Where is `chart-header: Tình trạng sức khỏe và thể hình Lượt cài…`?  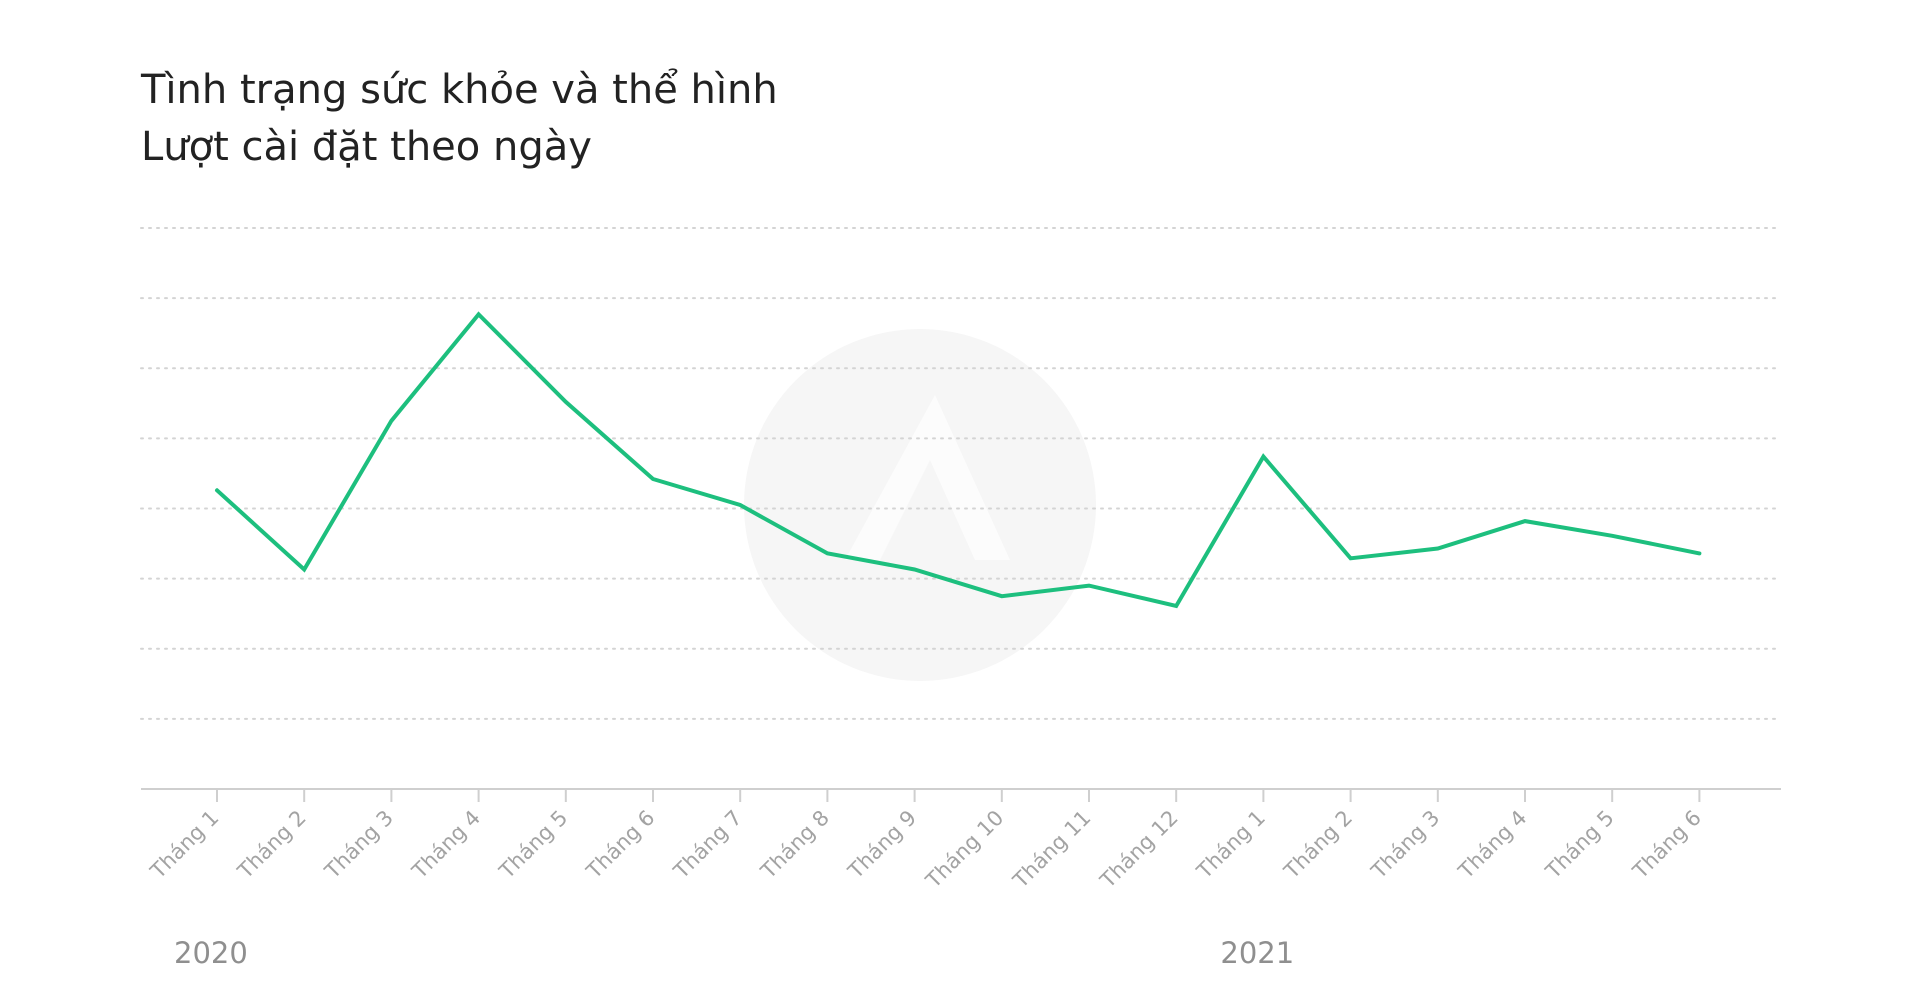 chart-header: Tình trạng sức khỏe và thể hình Lượt cài… is located at coordinates (459, 119).